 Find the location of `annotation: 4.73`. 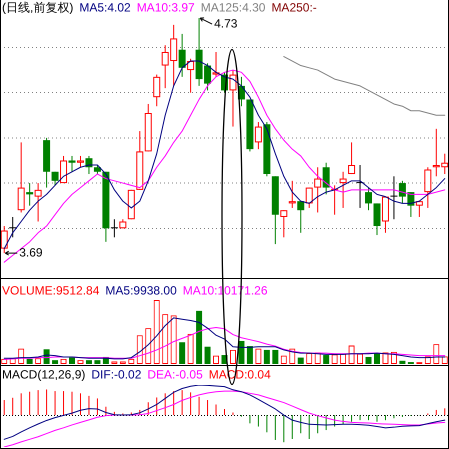

annotation: 4.73 is located at coordinates (226, 23).